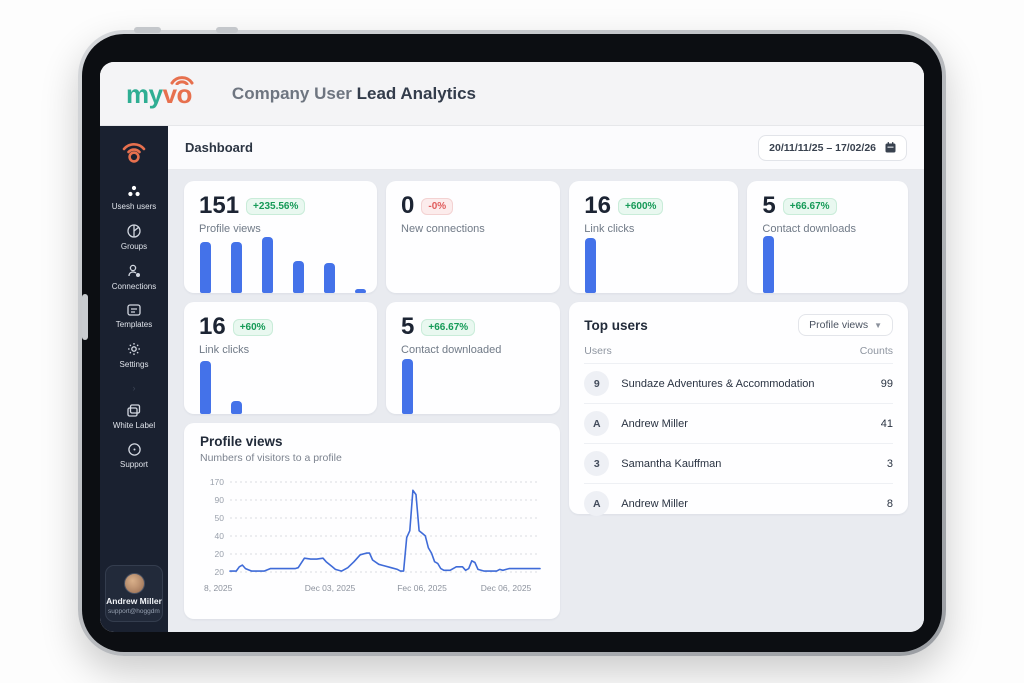  What do you see at coordinates (738, 424) in the screenshot?
I see `top-user-row: A Andrew Miller 41` at bounding box center [738, 424].